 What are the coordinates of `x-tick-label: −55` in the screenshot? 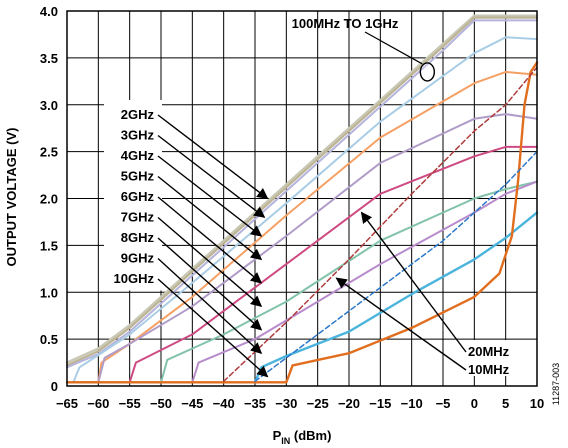 It's located at (130, 403).